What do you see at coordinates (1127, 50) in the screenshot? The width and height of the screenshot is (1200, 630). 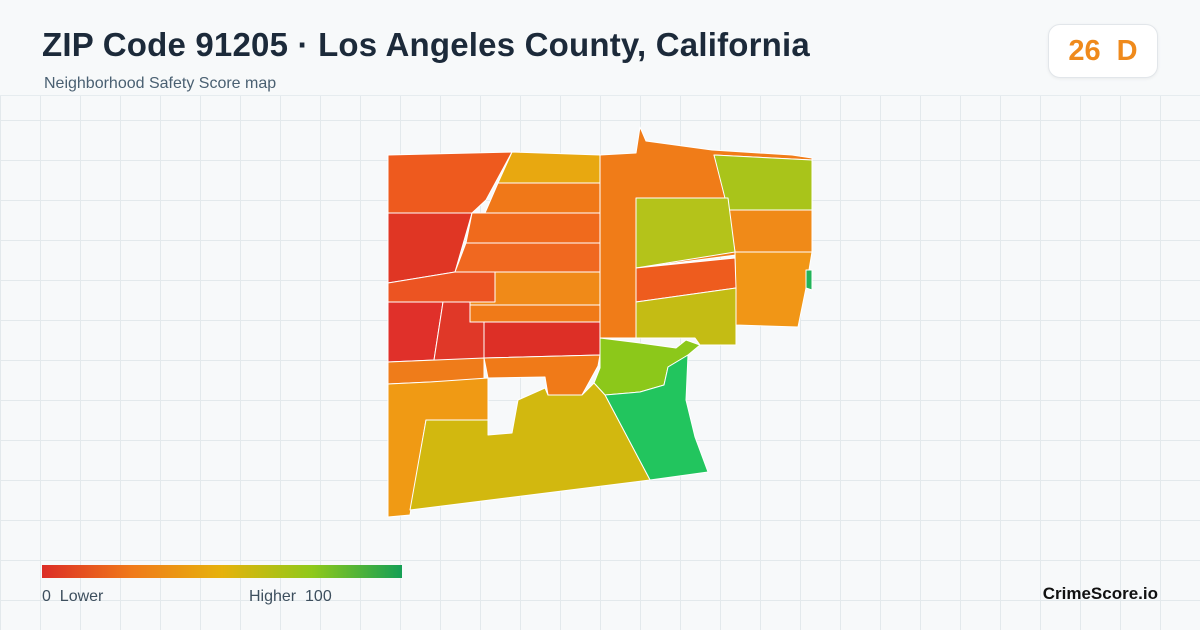 I see `score-grade: D` at bounding box center [1127, 50].